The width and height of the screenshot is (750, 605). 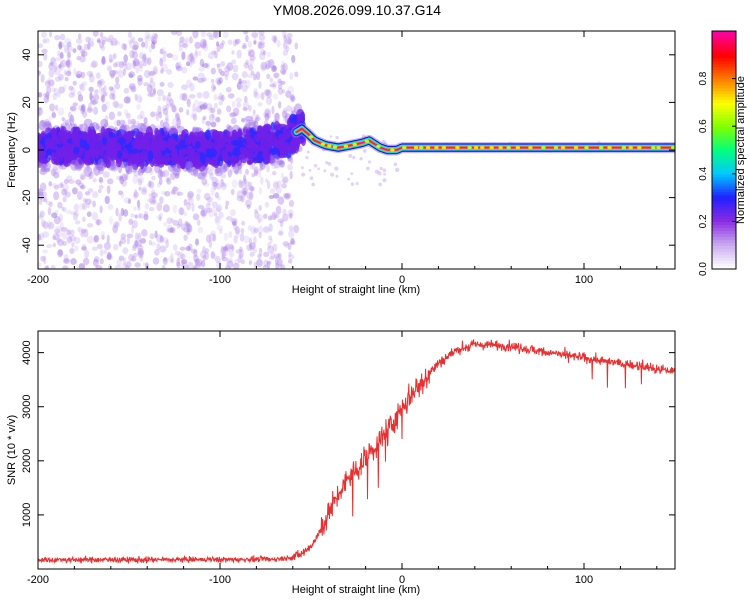 I want to click on x-tick-label: -100, so click(x=220, y=280).